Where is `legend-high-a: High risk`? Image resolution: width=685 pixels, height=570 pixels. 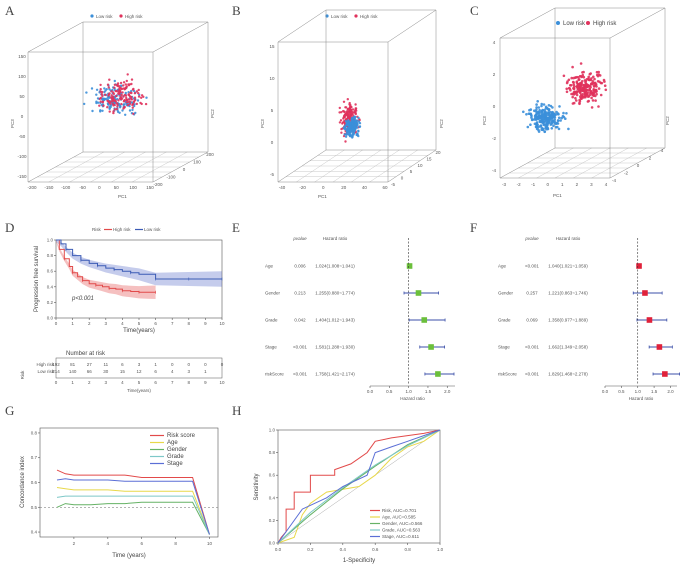
legend-high-a: High risk is located at coordinates (134, 16).